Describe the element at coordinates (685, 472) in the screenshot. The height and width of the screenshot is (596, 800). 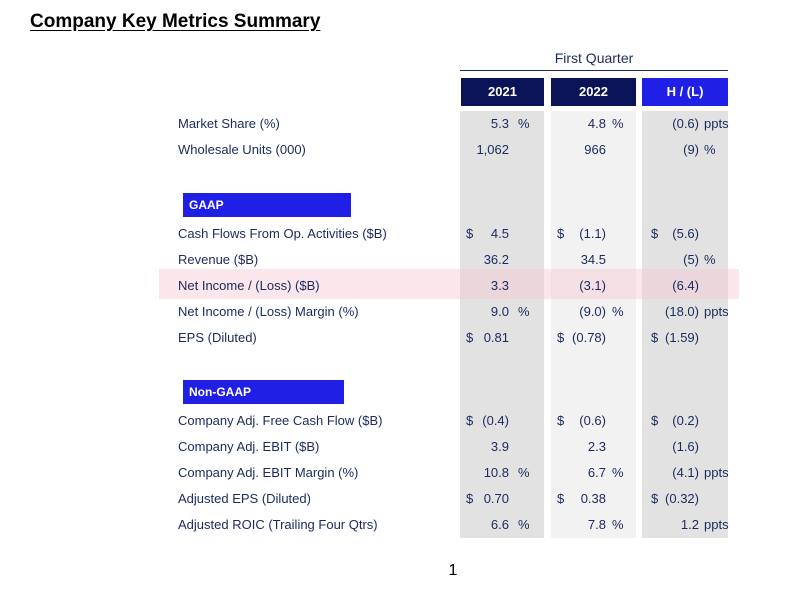
I see `hl-value: (4.1)` at that location.